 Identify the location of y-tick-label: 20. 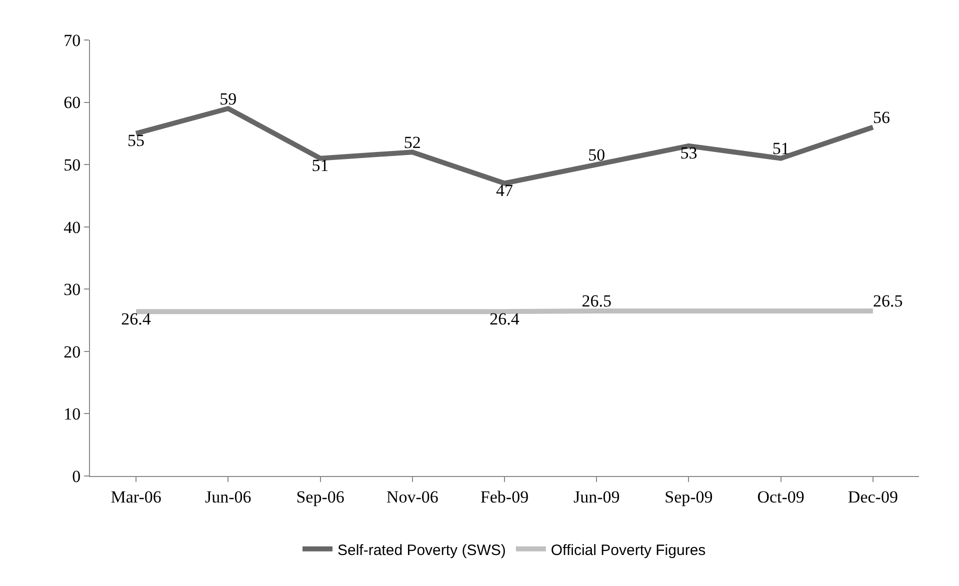
(72, 352).